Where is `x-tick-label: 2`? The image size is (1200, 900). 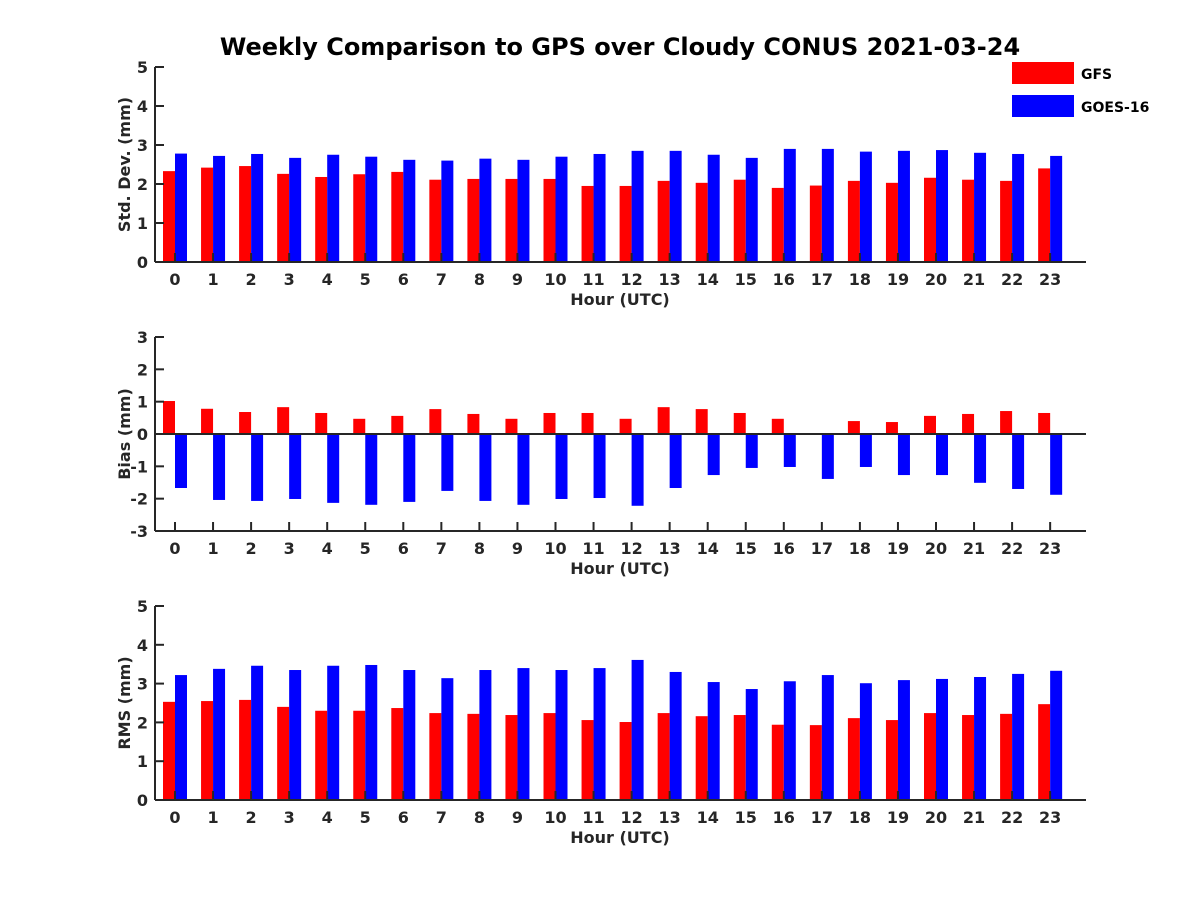 x-tick-label: 2 is located at coordinates (251, 817).